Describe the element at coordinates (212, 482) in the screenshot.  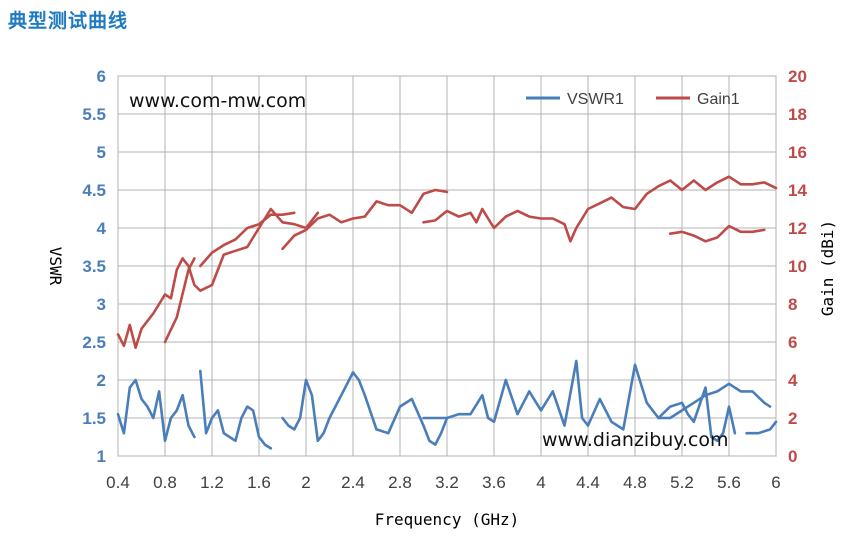
I see `x-tick-label: 1.2` at that location.